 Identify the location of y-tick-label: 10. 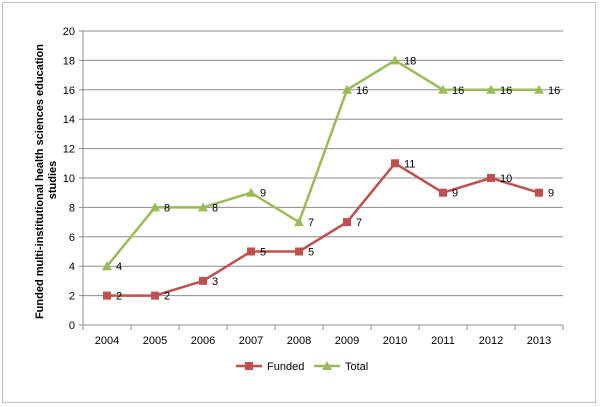
(69, 179).